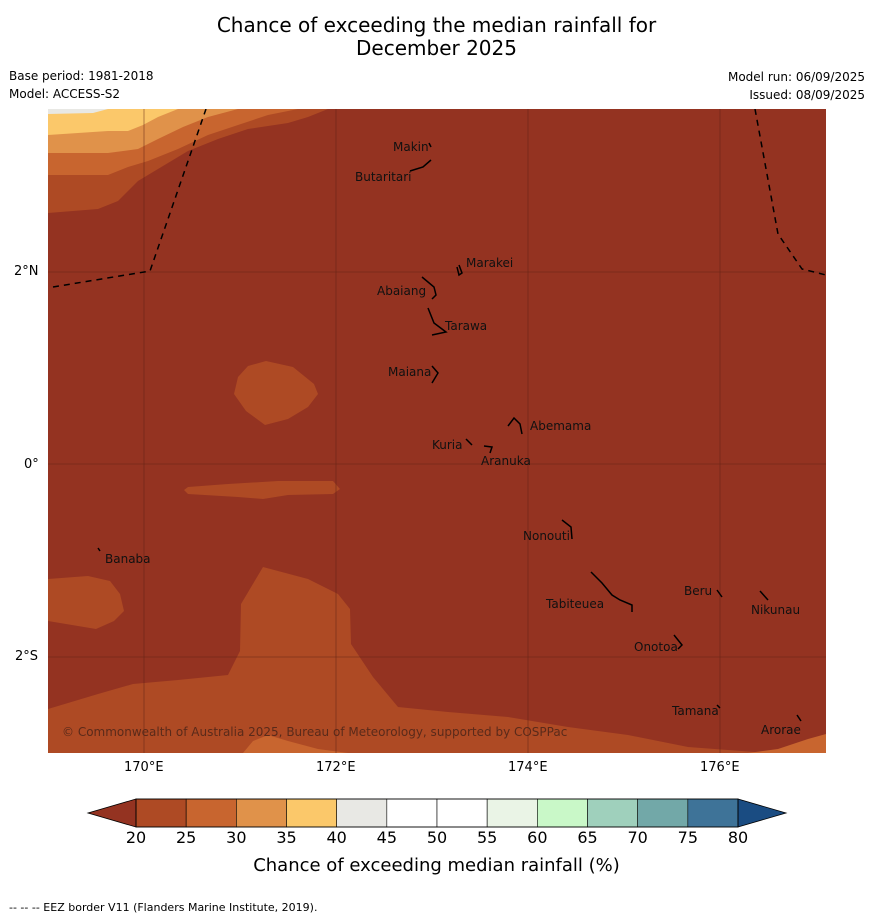 The image size is (873, 919). I want to click on island-abaiang, so click(429, 288).